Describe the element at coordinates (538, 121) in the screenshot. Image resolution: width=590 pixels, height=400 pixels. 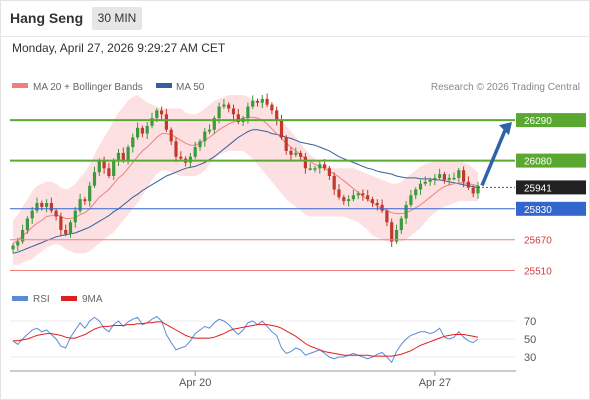
I see `level-label: 26290` at that location.